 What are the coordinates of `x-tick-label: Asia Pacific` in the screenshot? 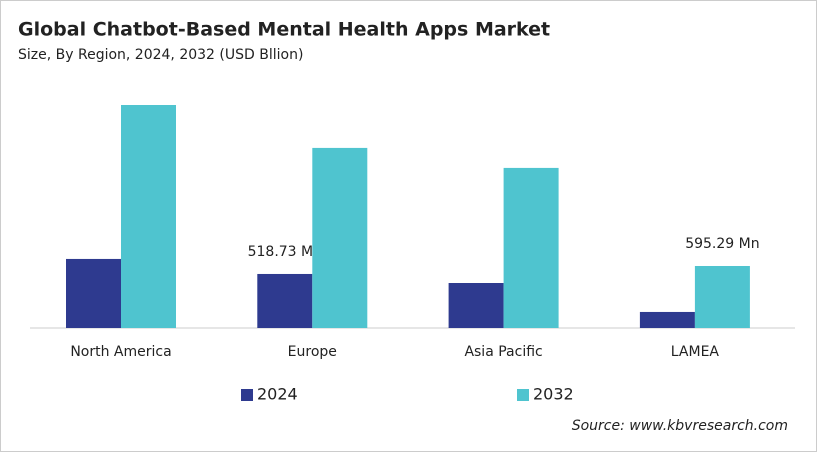 It's located at (503, 352).